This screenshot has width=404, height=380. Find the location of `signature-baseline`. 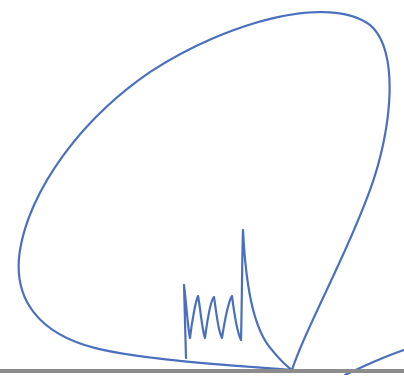

signature-baseline is located at coordinates (202, 371).